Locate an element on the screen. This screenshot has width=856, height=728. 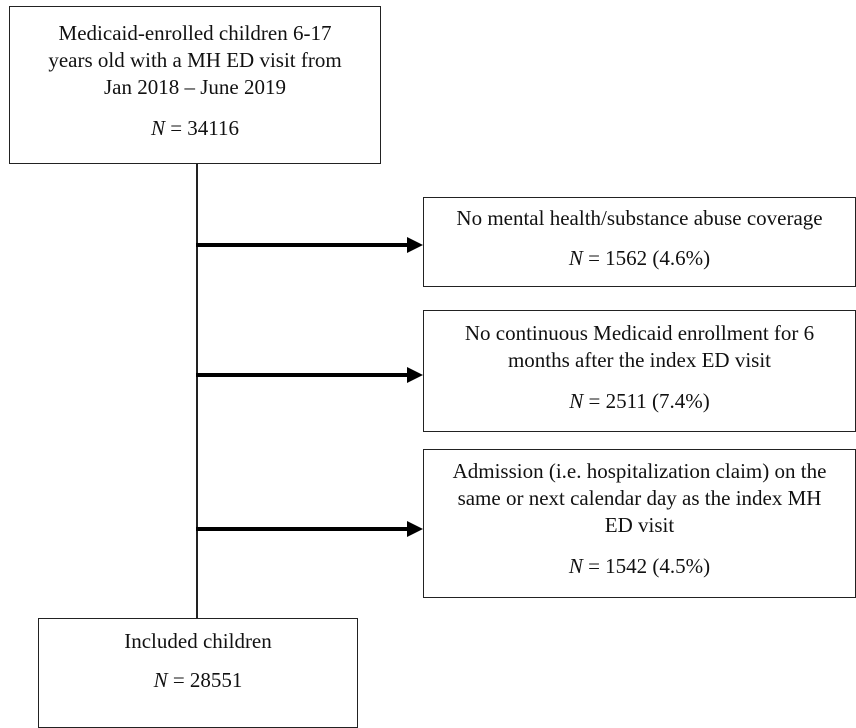
result-box-count: N = 28551 is located at coordinates (198, 680).